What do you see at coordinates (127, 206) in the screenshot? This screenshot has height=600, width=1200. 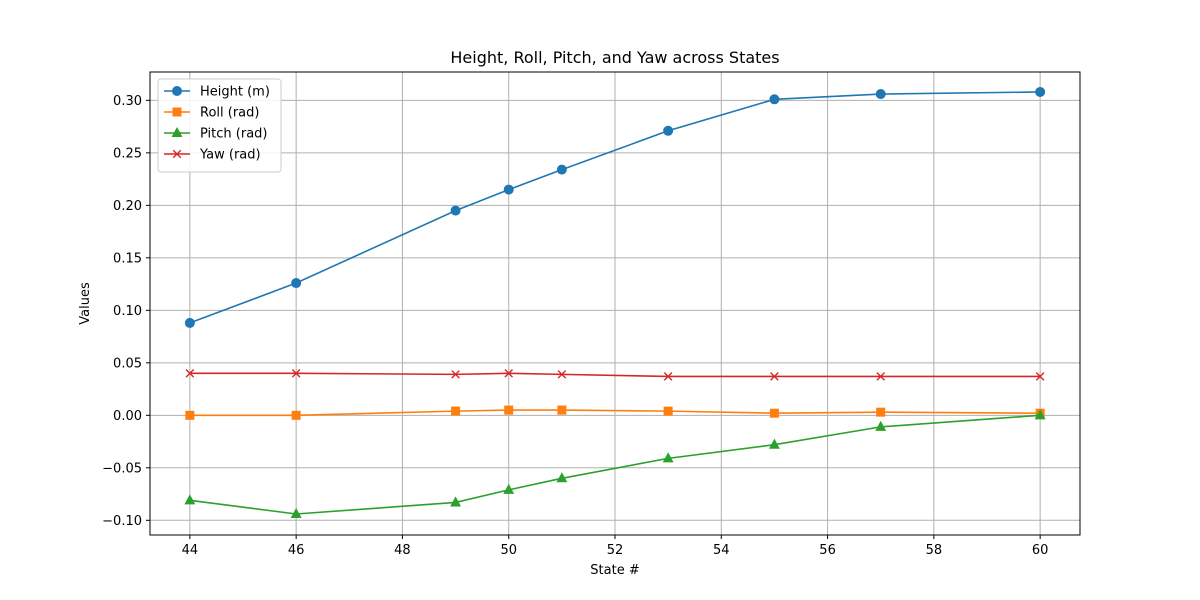 I see `y-tick-label: 0.20` at bounding box center [127, 206].